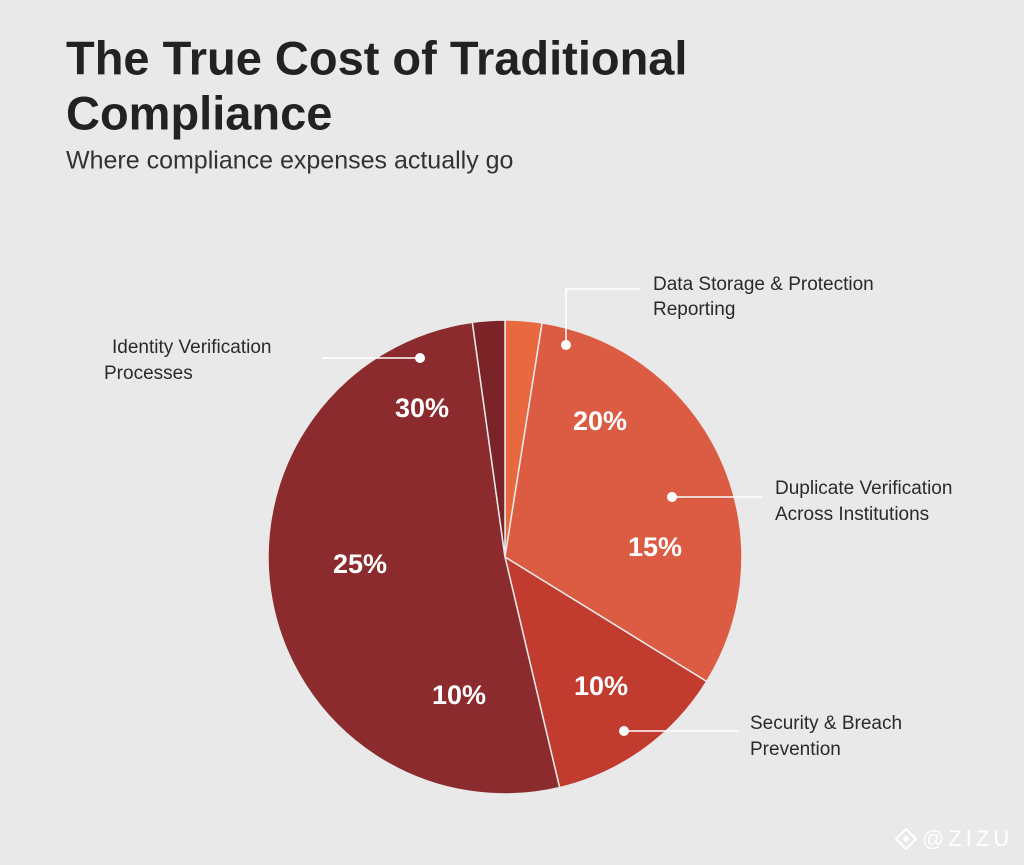 This screenshot has width=1024, height=865. I want to click on watermark-icon, so click(906, 839).